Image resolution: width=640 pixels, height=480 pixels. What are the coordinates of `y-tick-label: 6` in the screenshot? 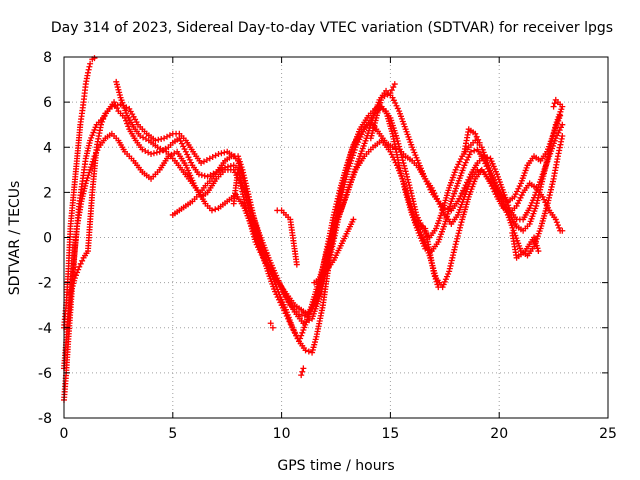 It's located at (47, 103).